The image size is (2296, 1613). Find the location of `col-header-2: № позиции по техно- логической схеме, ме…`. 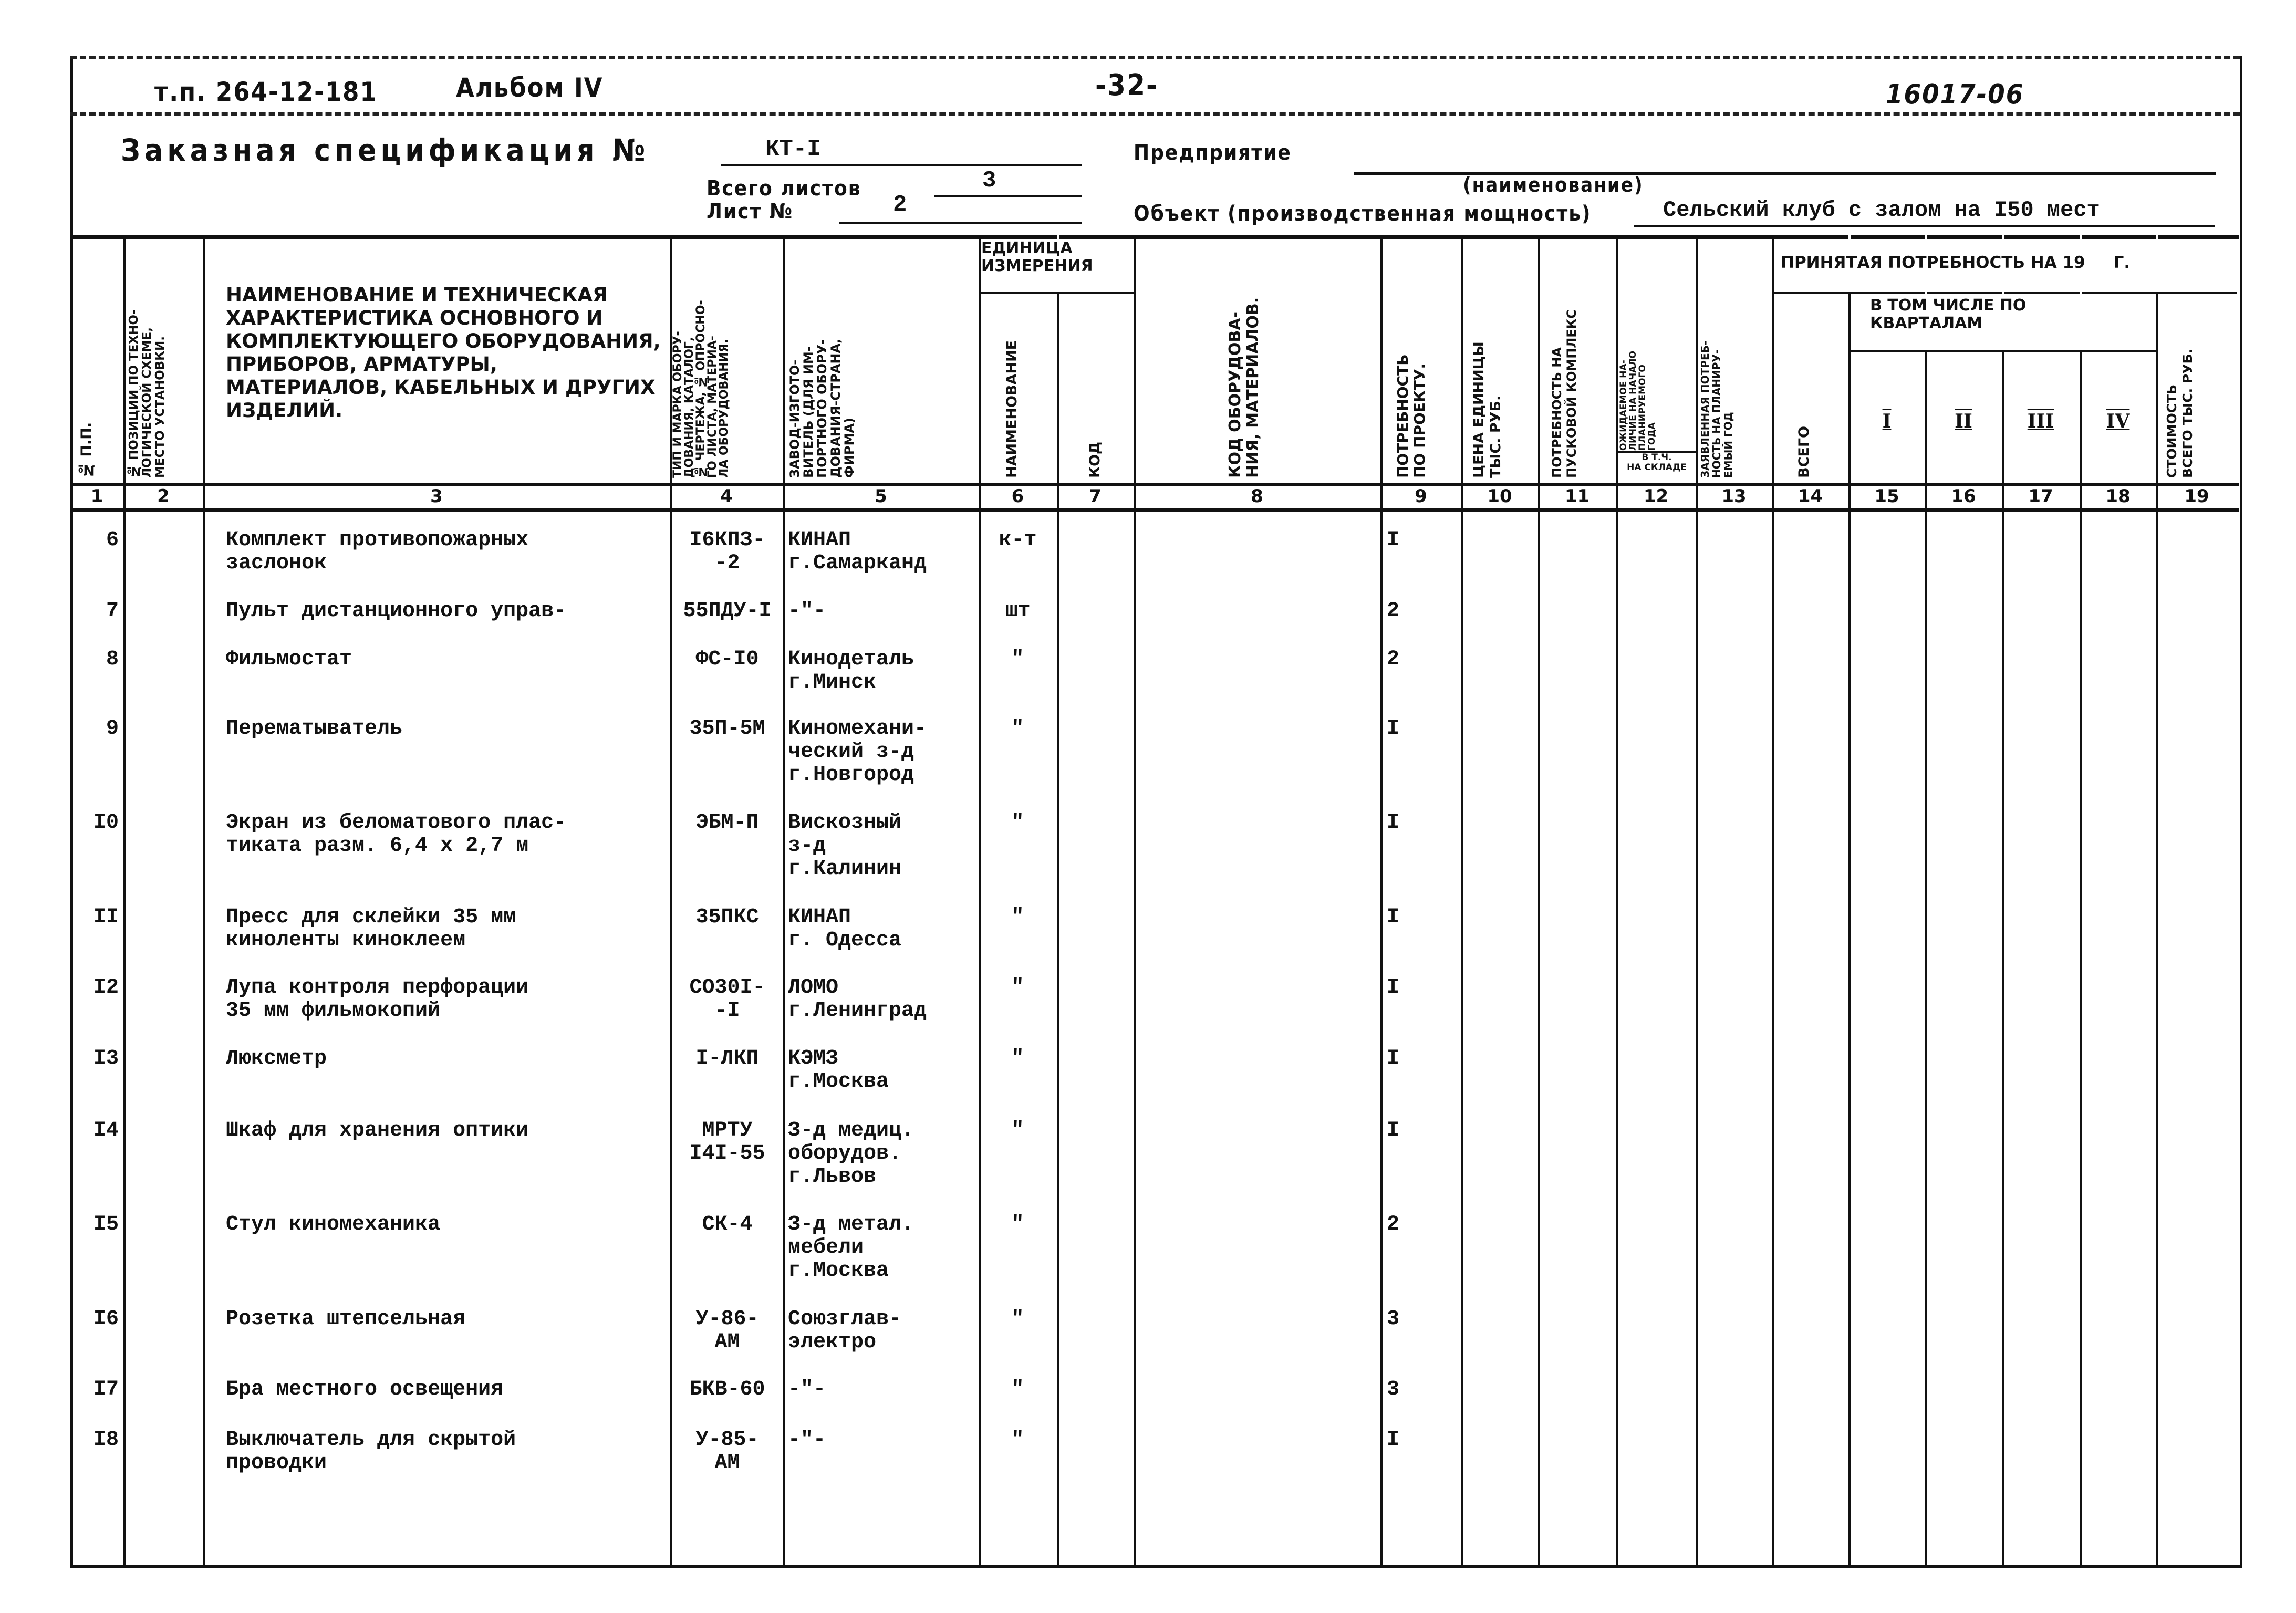

col-header-2: № позиции по техно- логической схеме, ме… is located at coordinates (147, 393).